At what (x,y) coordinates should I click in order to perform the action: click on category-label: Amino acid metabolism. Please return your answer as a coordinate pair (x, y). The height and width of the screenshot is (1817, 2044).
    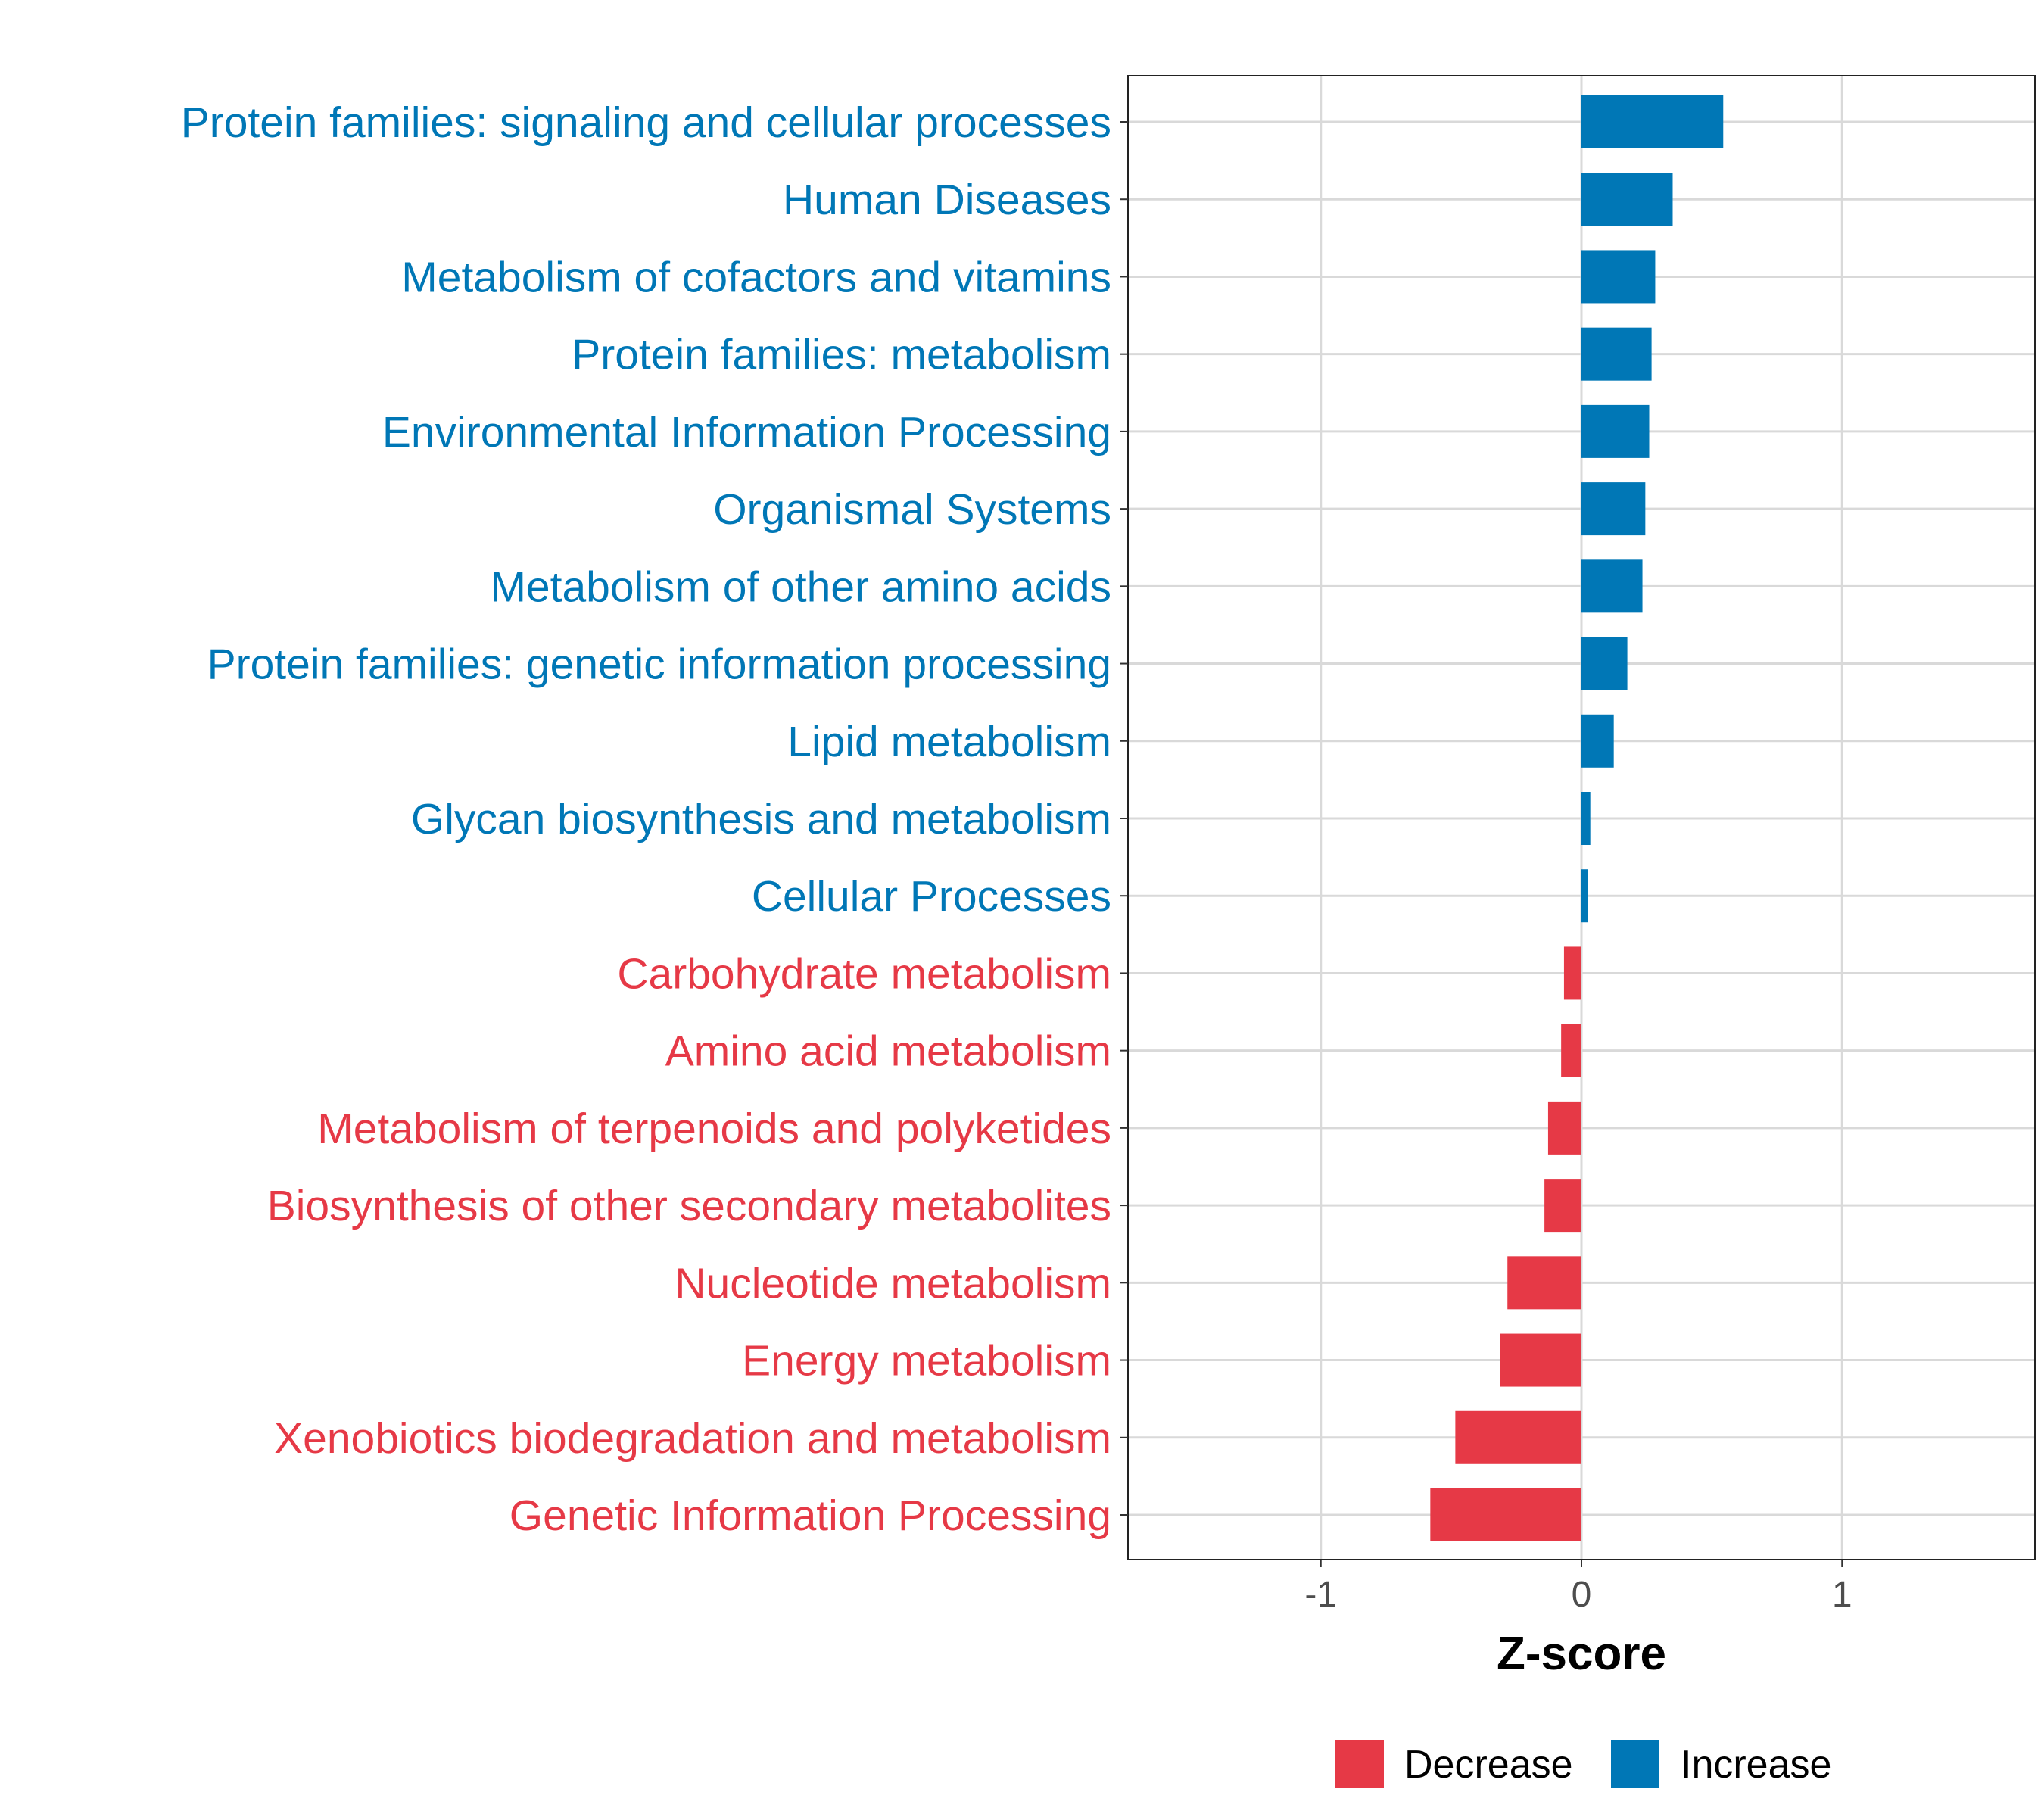
    Looking at the image, I should click on (888, 1051).